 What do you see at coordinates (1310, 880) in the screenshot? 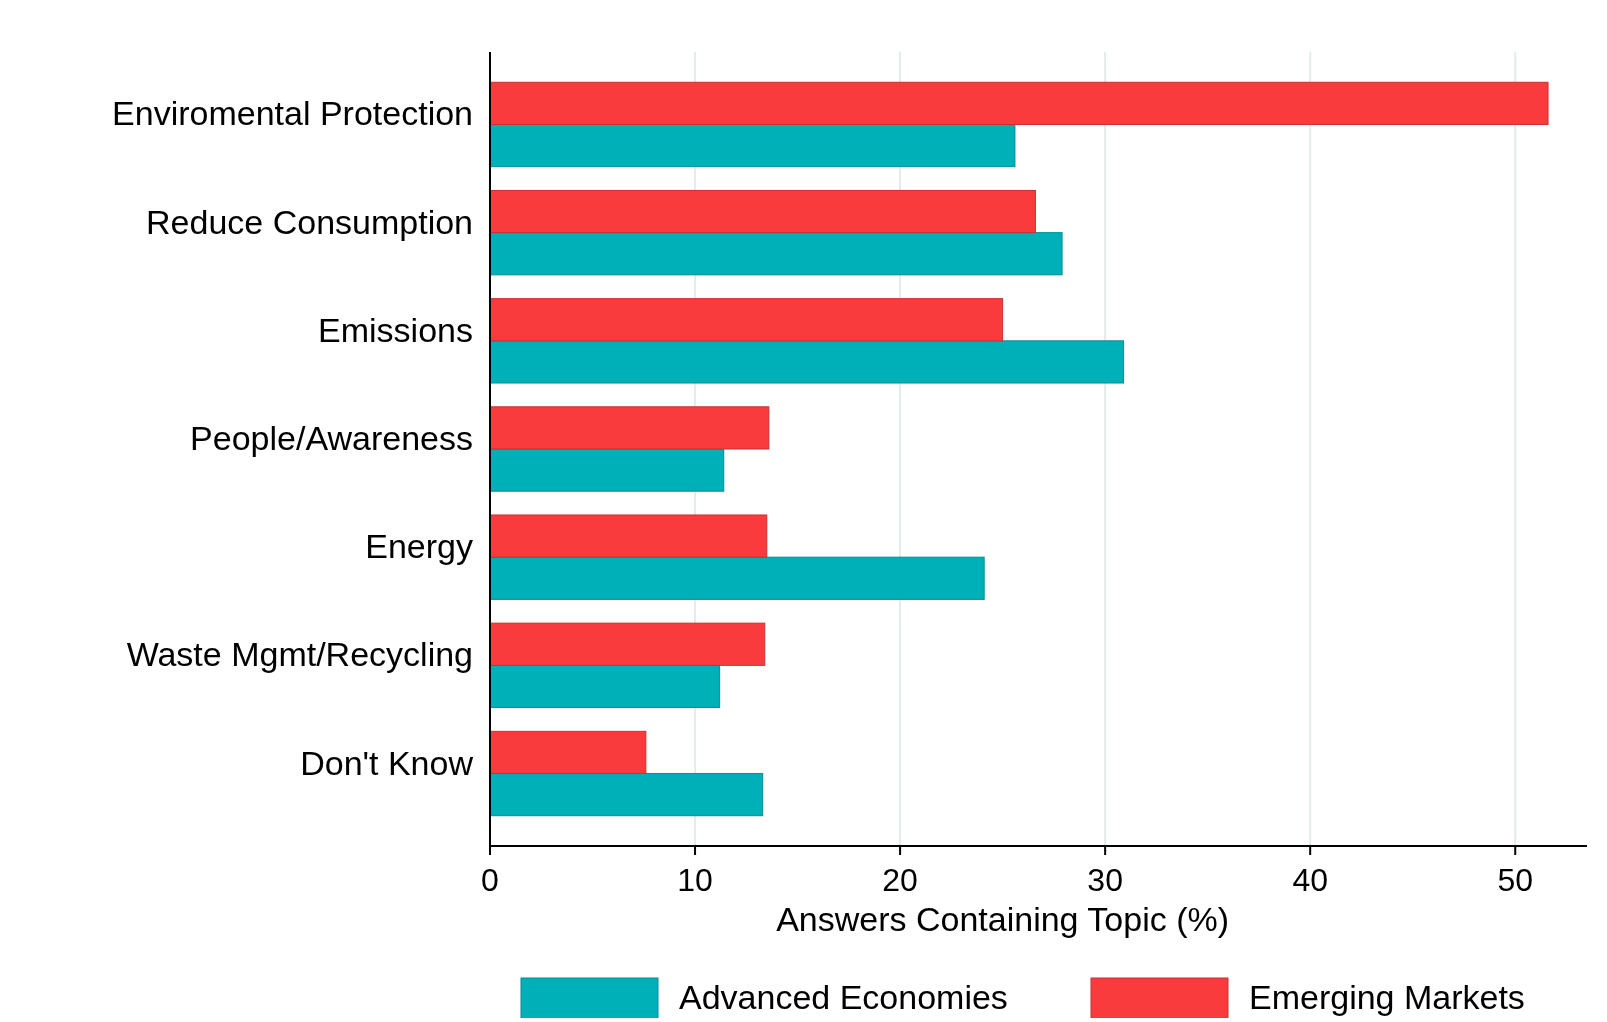
I see `x-tick-label: 40` at bounding box center [1310, 880].